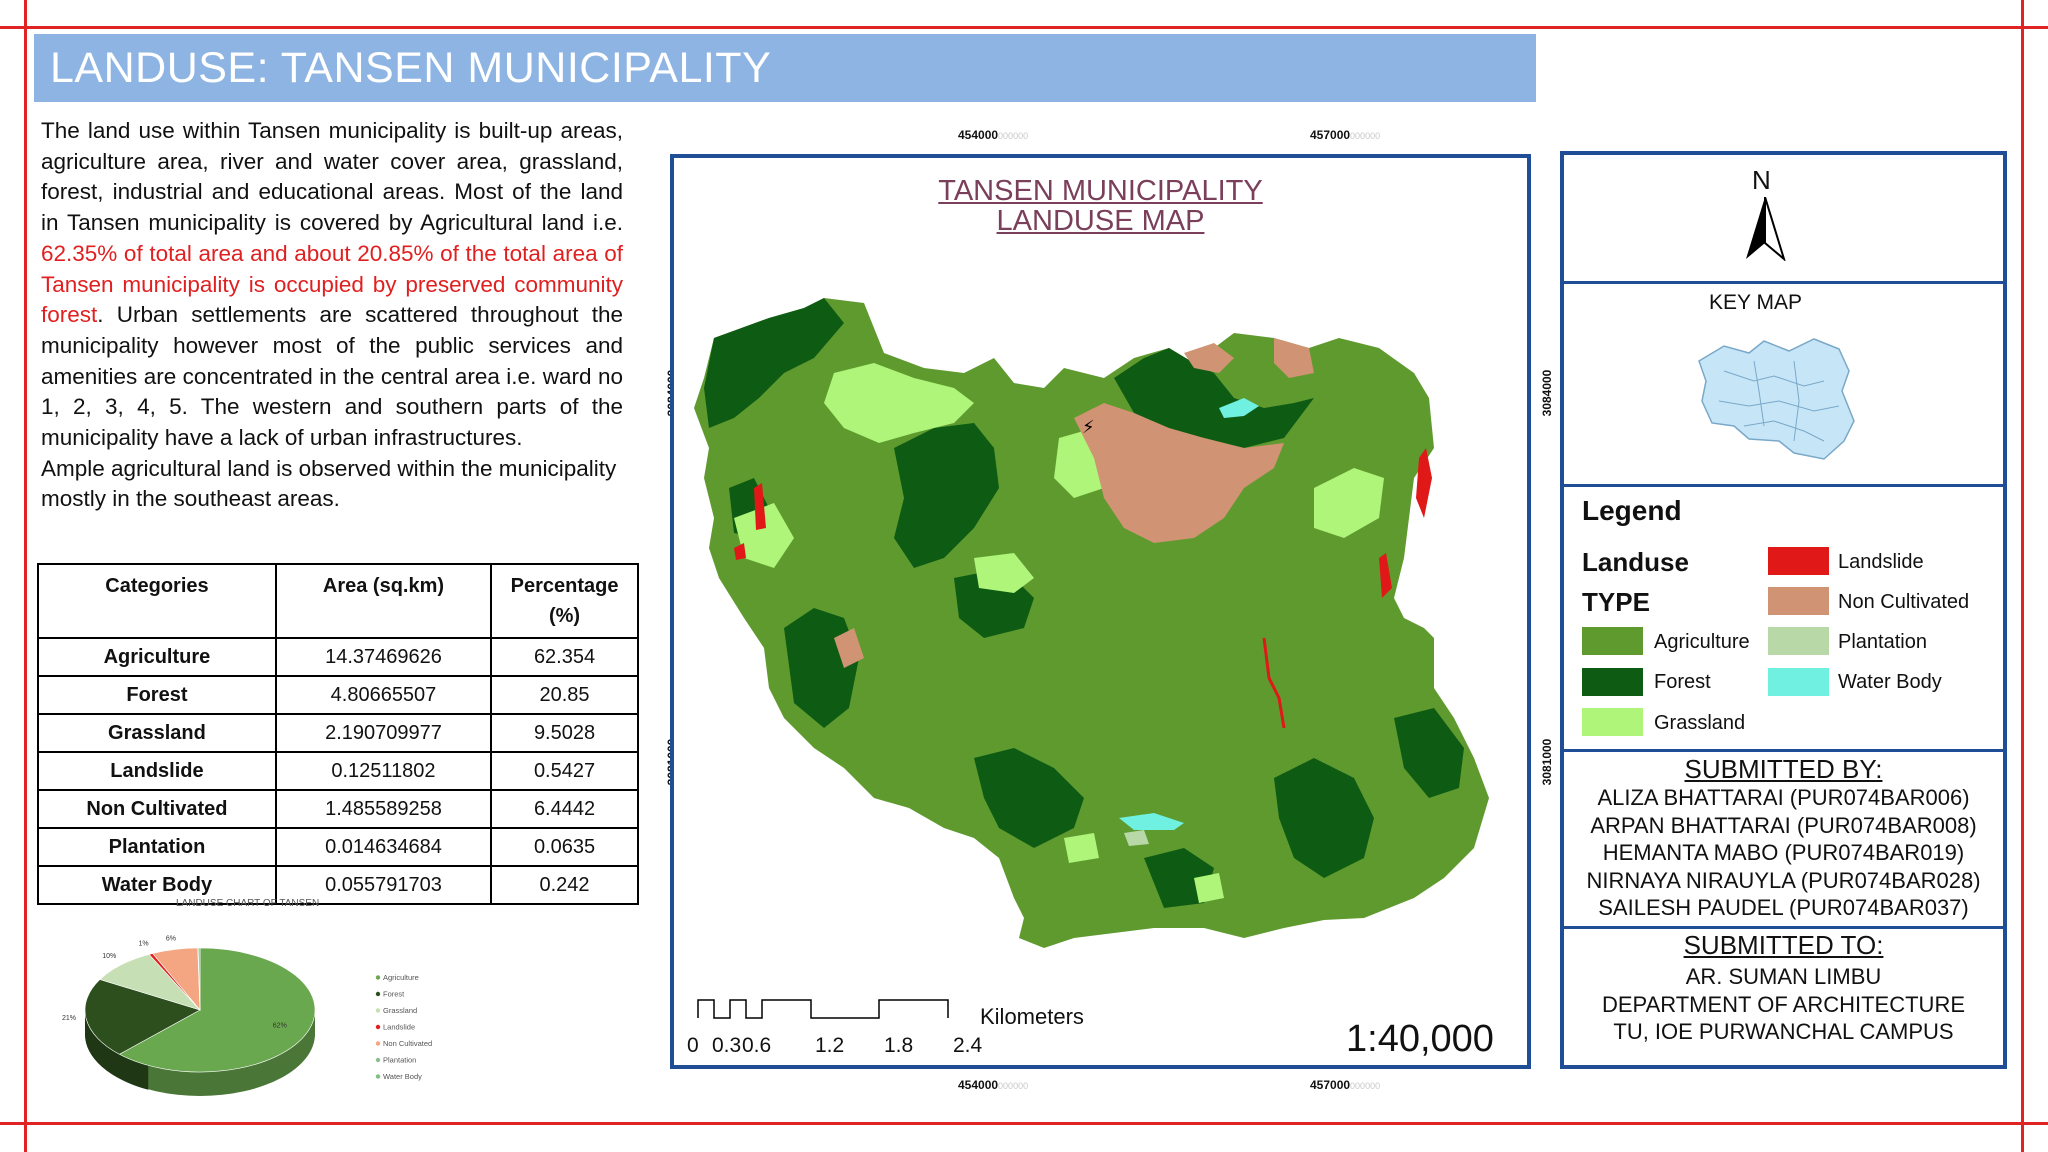 Image resolution: width=2048 pixels, height=1152 pixels. I want to click on map-forest-south, so click(1029, 798).